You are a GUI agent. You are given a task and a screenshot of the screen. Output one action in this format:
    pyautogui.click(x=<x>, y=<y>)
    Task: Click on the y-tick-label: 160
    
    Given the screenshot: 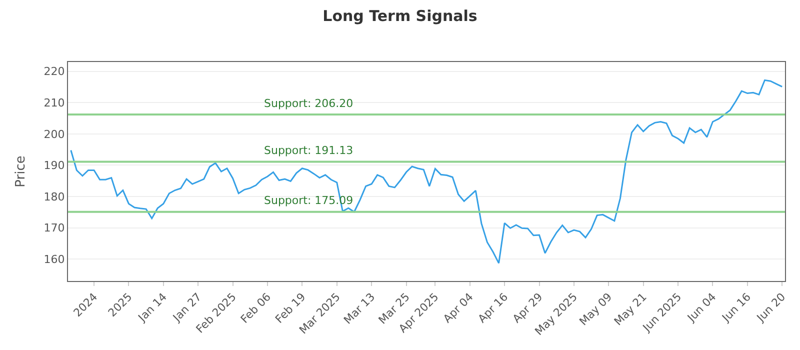 What is the action you would take?
    pyautogui.click(x=54, y=259)
    